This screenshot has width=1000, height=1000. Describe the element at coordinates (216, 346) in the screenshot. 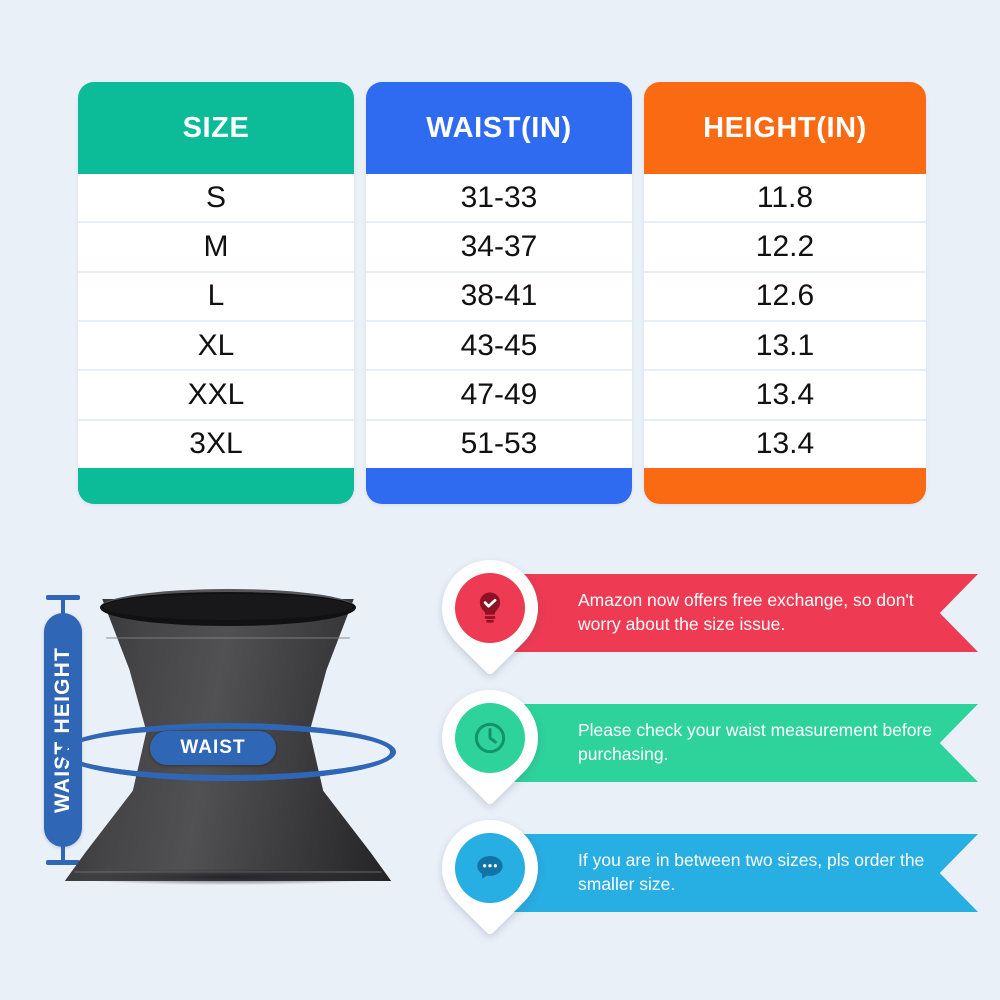

I see `table-cell: XL` at that location.